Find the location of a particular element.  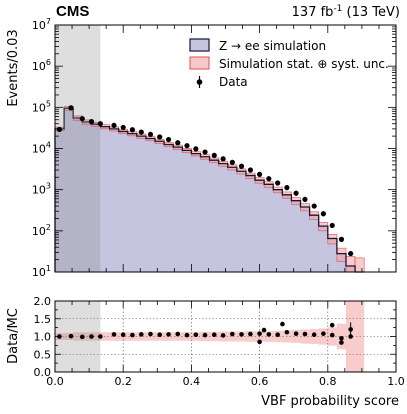

x-tick-label: 0.4 is located at coordinates (192, 381).